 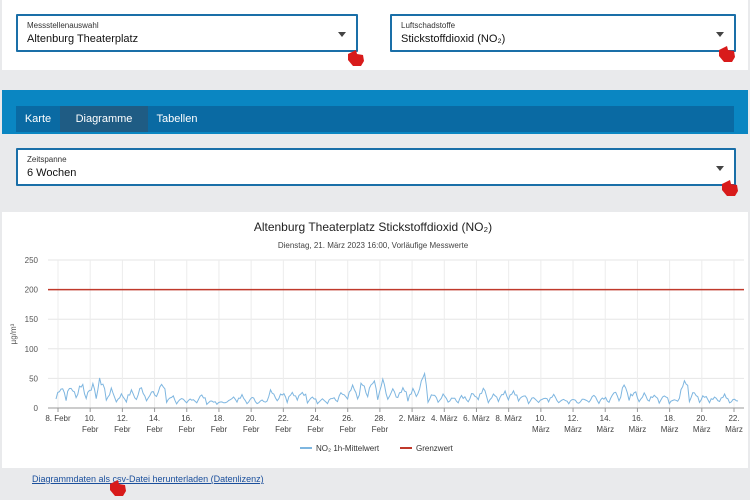 I want to click on pollutant-select-value: Stickstoffdioxid (NO₂), so click(x=453, y=39).